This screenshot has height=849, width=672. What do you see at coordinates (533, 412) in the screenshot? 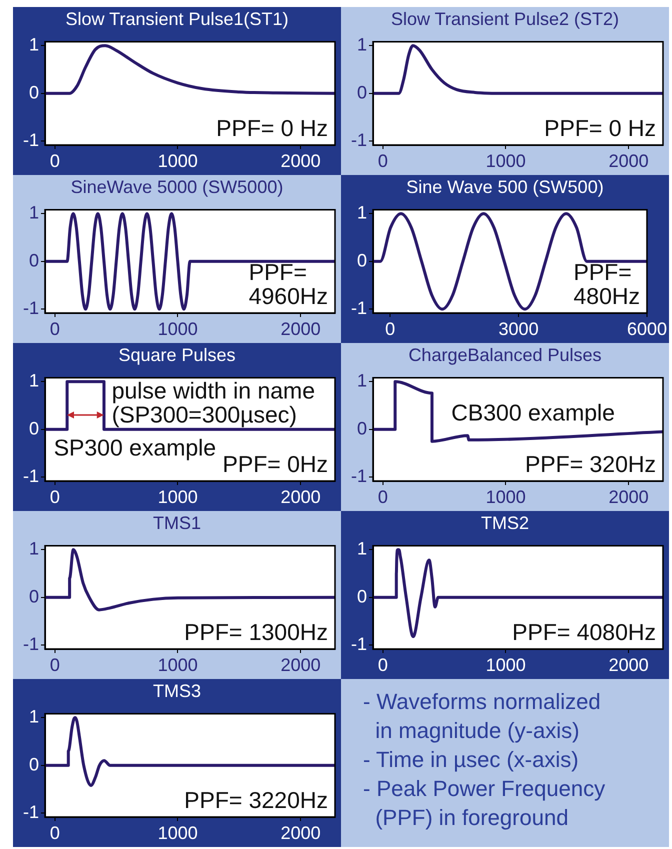
I see `annotation: CB300 example` at bounding box center [533, 412].